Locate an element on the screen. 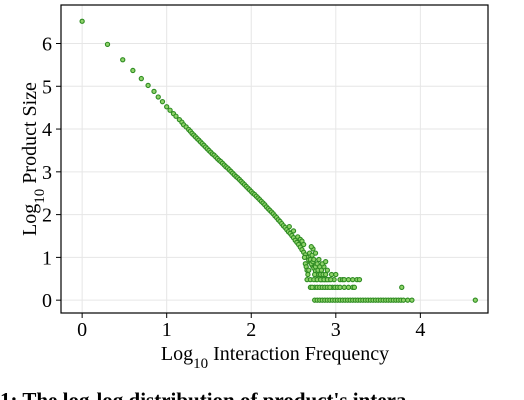  y-tick-label: 1 is located at coordinates (47, 258).